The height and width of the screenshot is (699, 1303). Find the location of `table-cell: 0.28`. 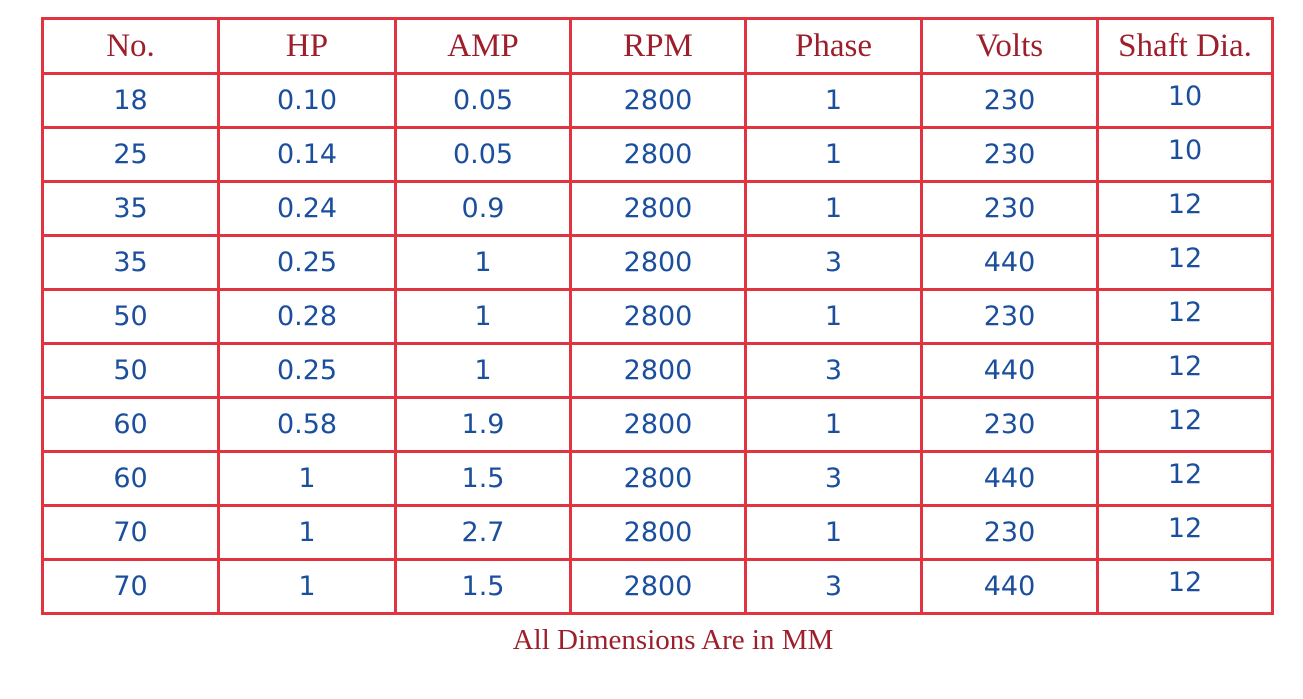

table-cell: 0.28 is located at coordinates (307, 316).